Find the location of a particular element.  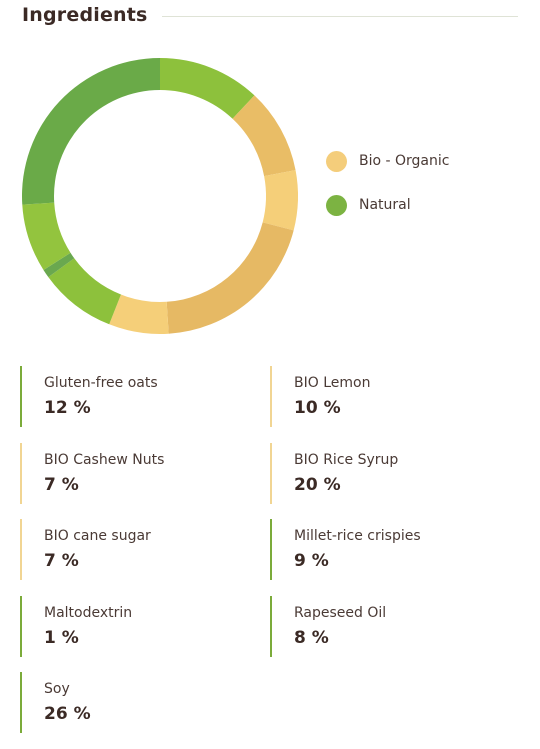

ingredient-row: Soy 26 % is located at coordinates (270, 710).